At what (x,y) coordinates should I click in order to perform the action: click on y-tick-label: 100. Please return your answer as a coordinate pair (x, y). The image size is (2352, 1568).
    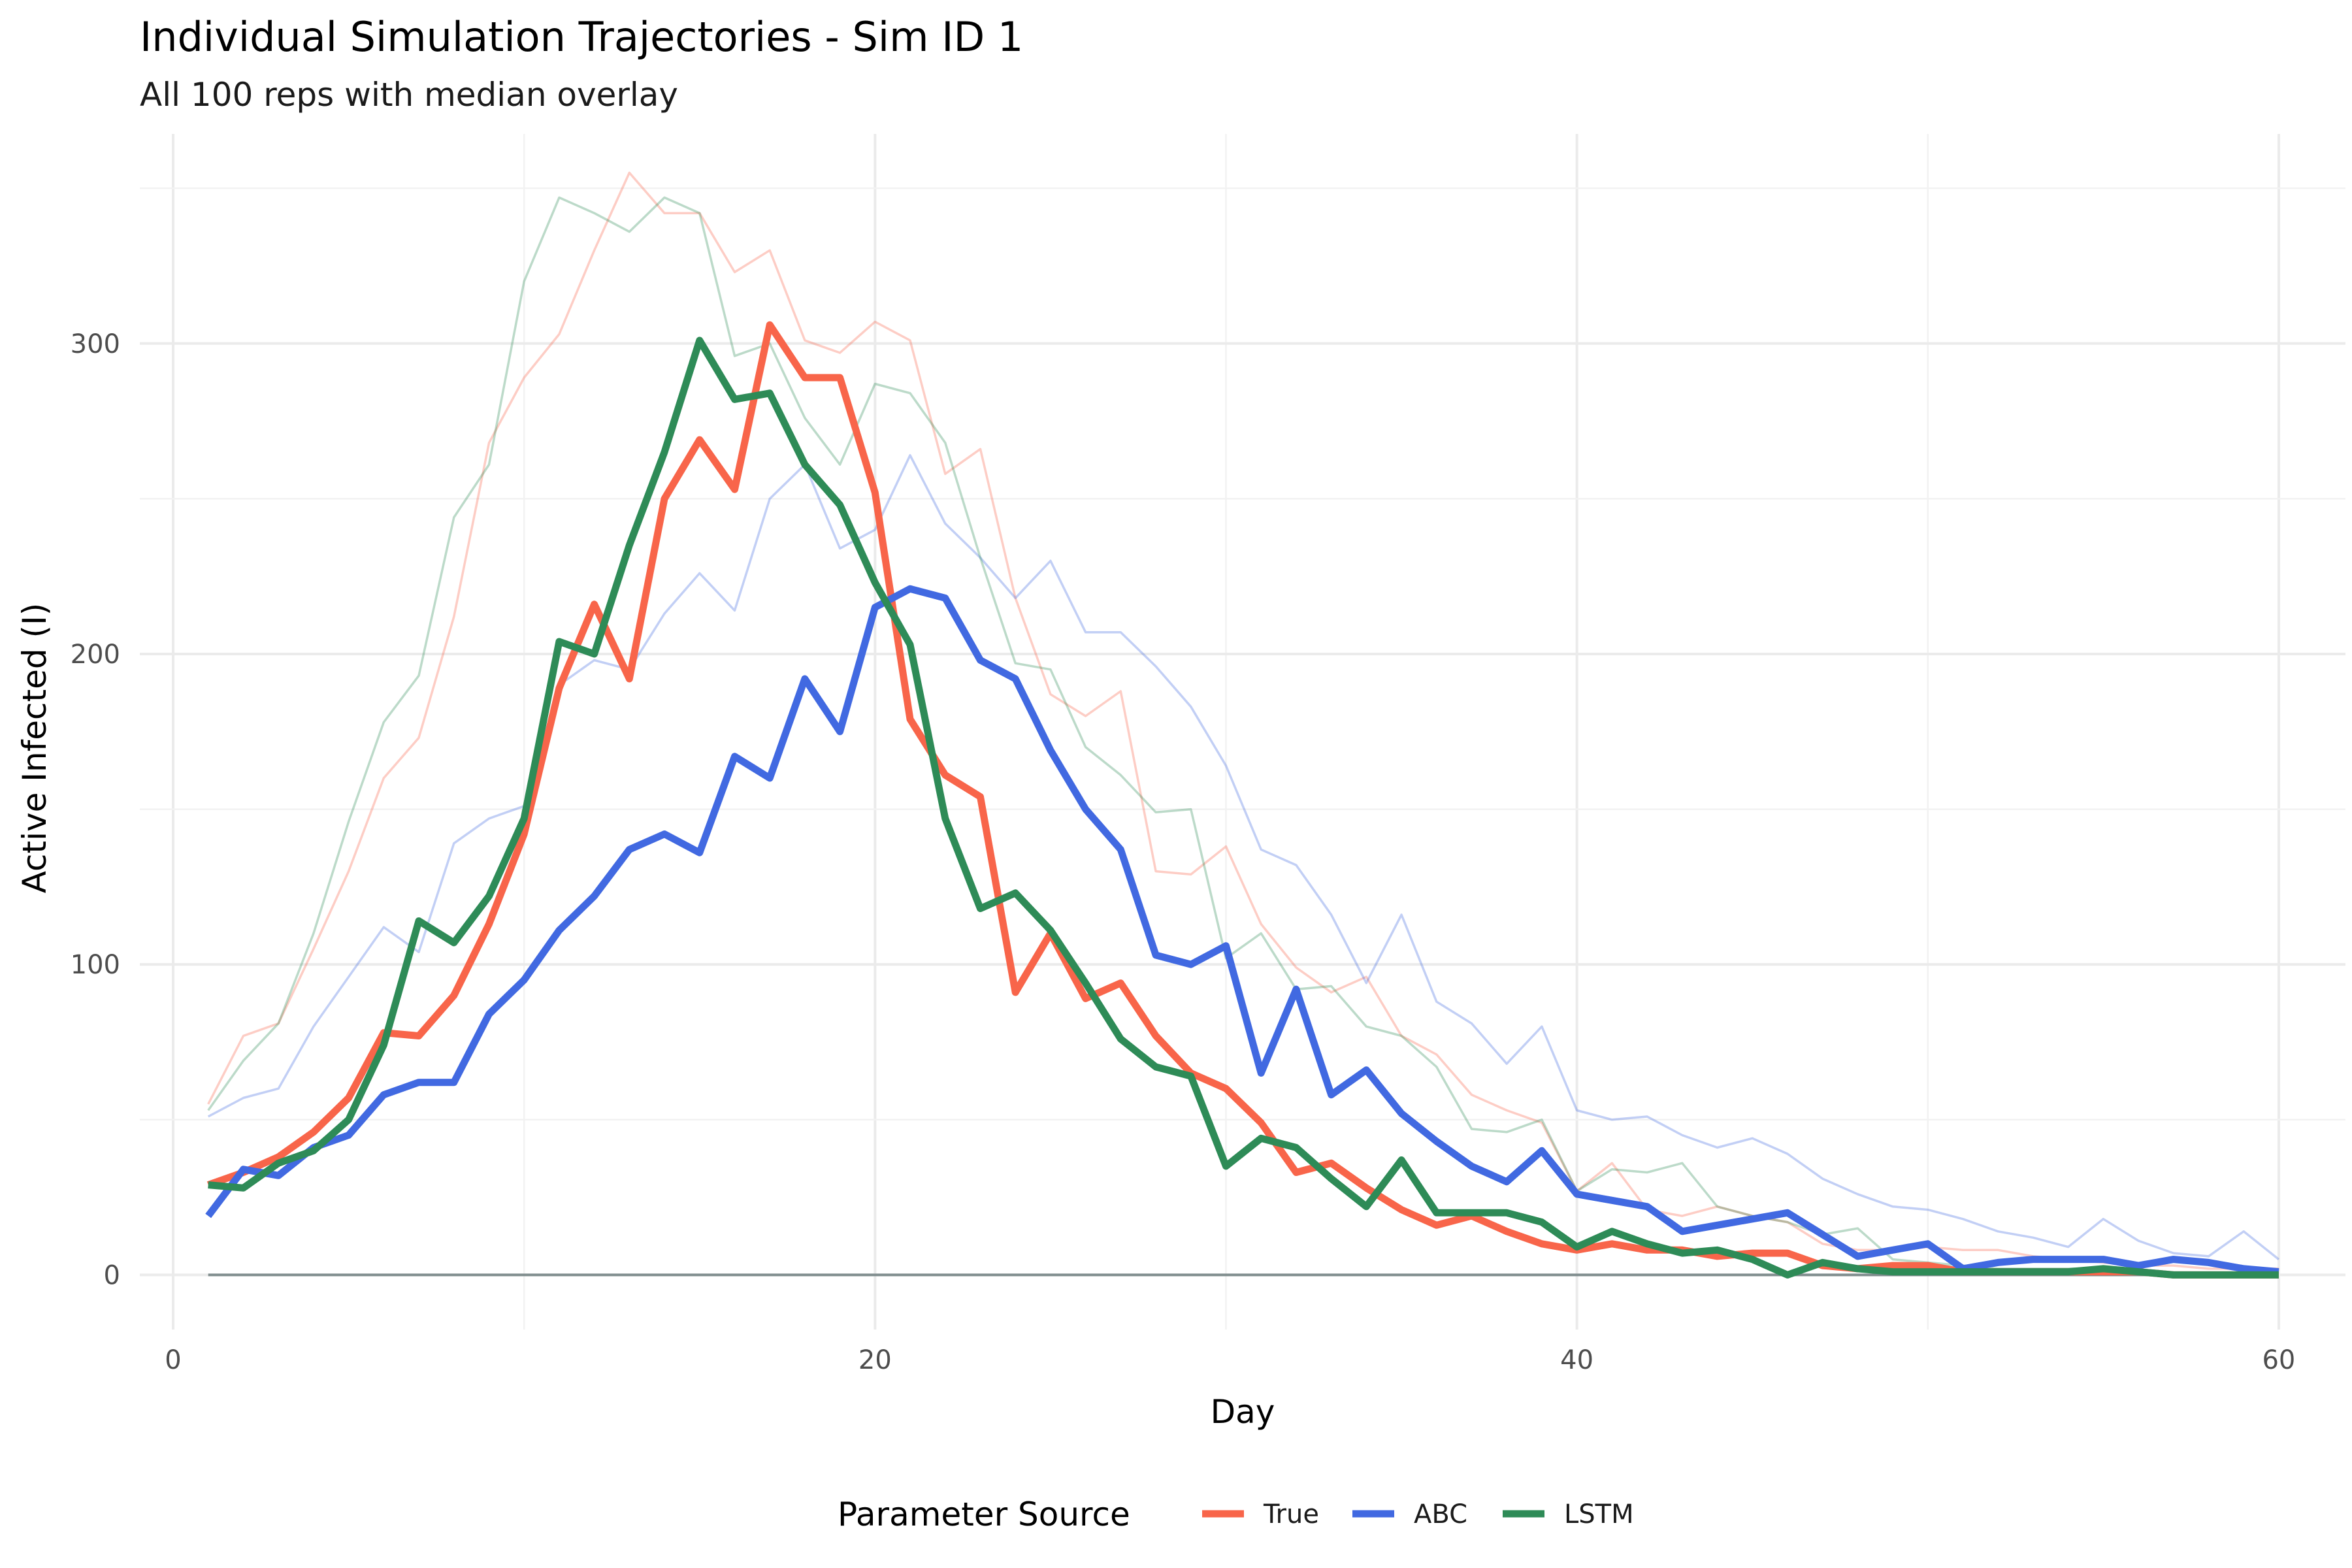
    Looking at the image, I should click on (95, 965).